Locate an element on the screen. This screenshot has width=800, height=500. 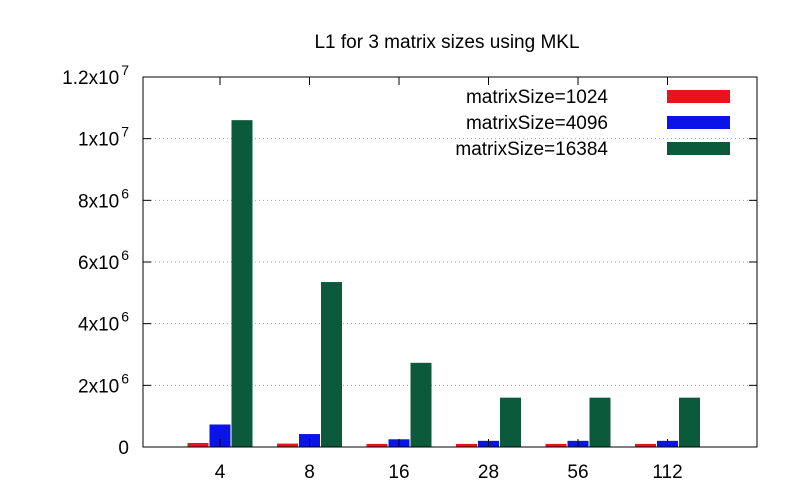
x-tick-label: 56 is located at coordinates (577, 472).